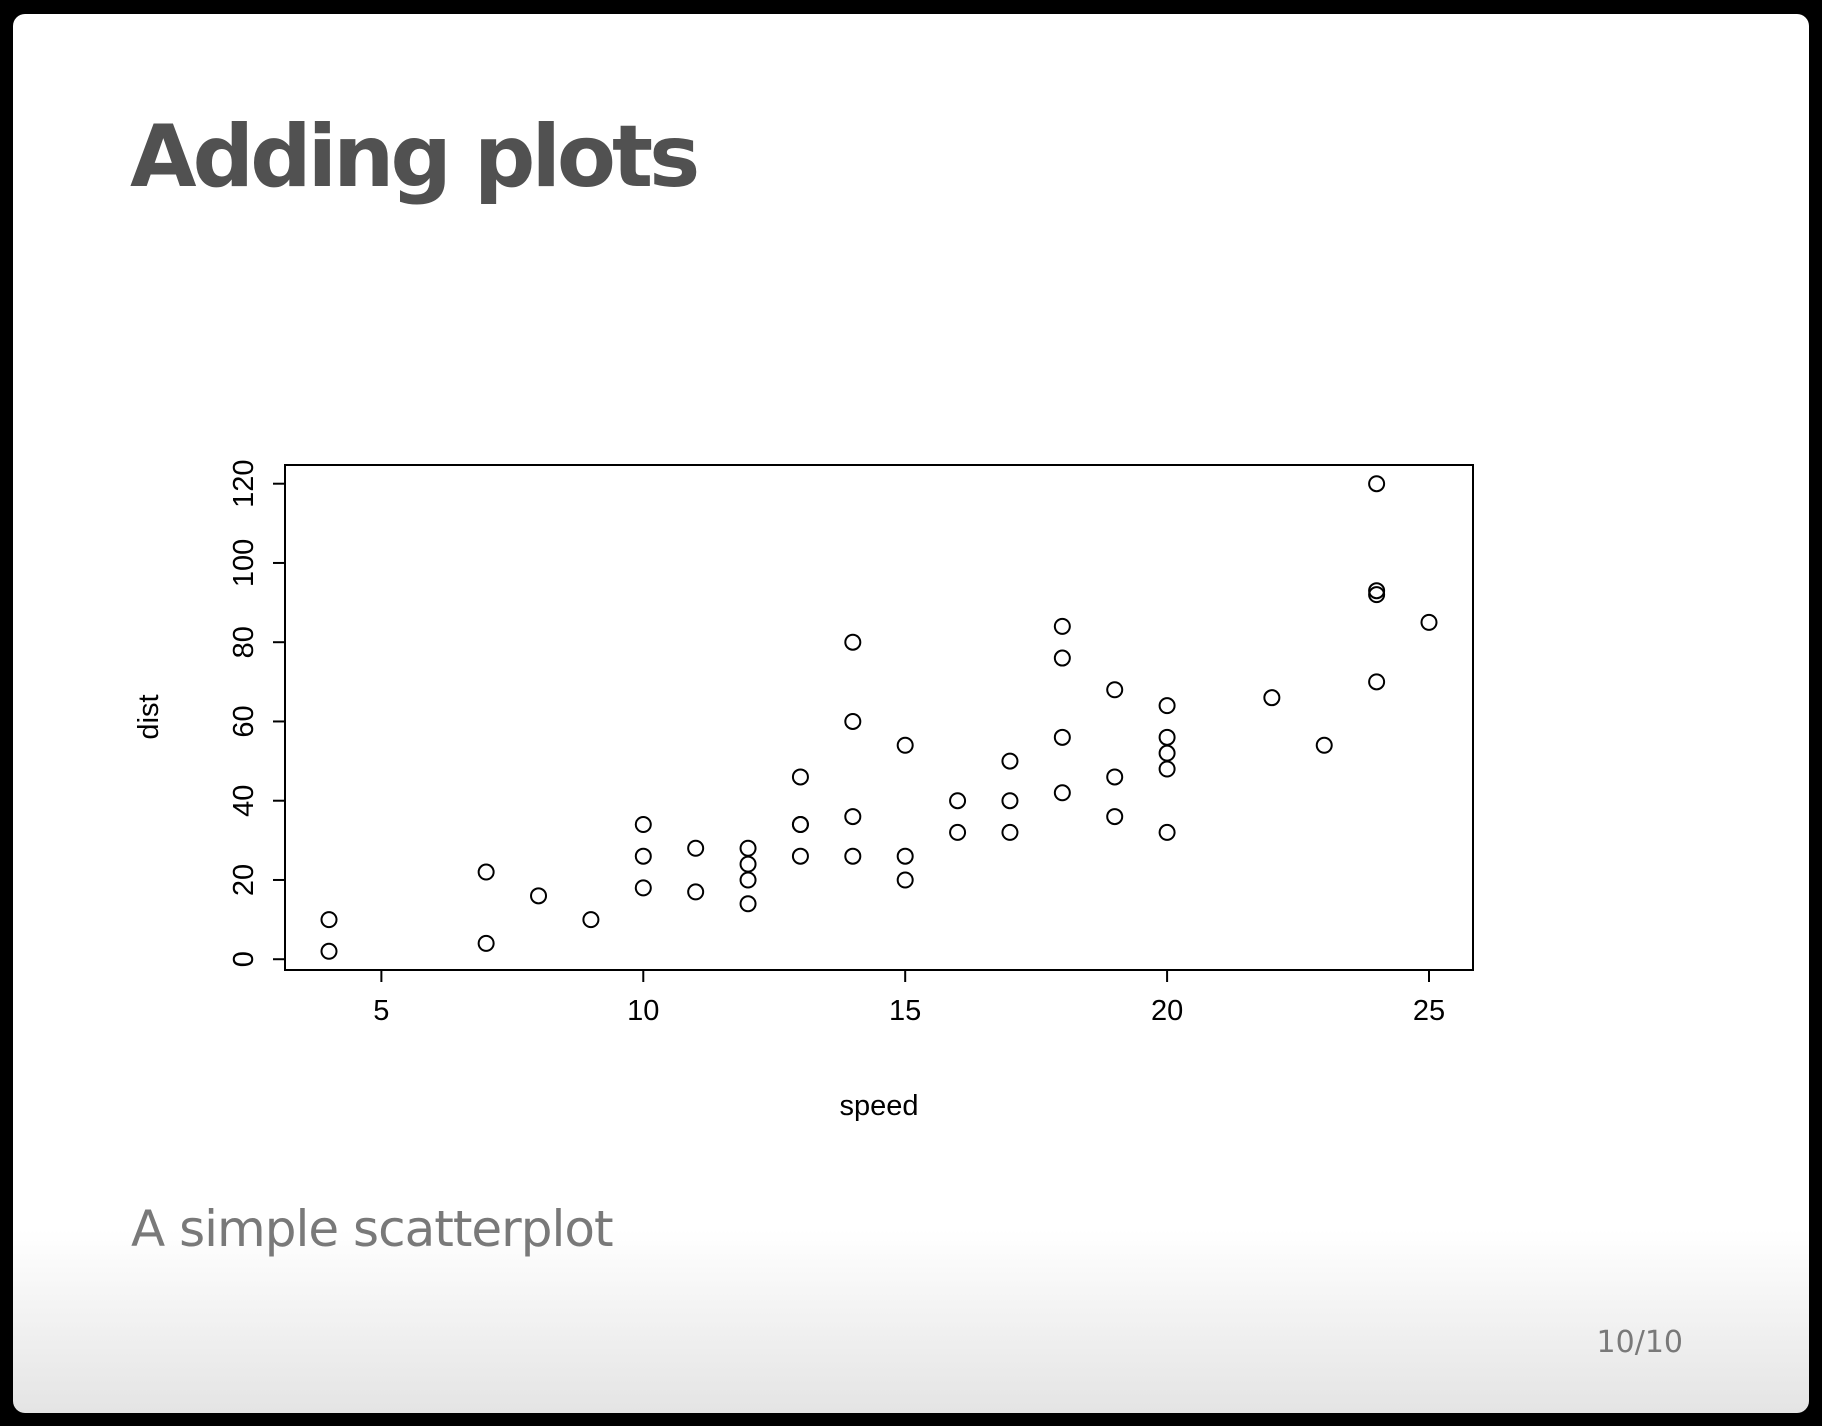  What do you see at coordinates (244, 880) in the screenshot?
I see `y-tick-label: 20` at bounding box center [244, 880].